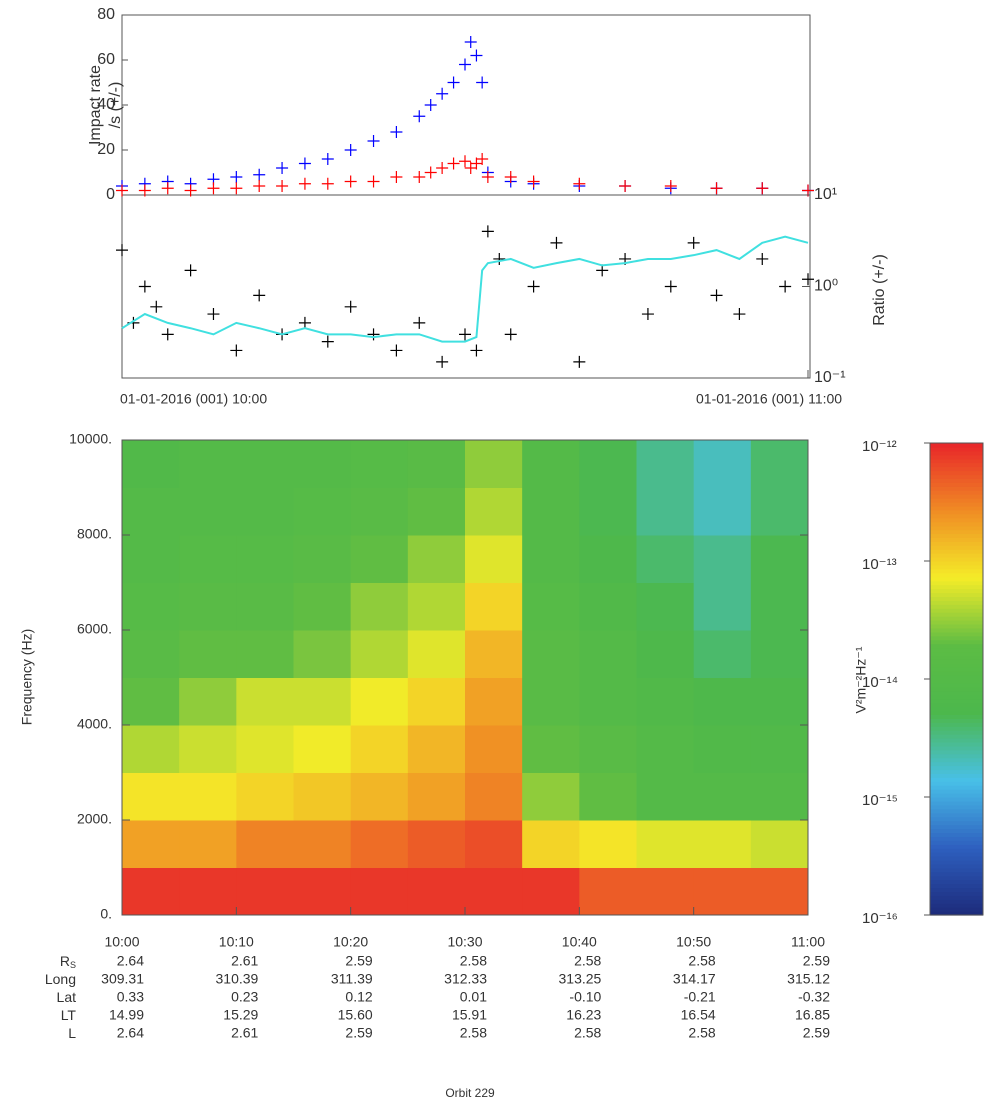 This screenshot has height=1104, width=985. I want to click on x-tick-label: 01-01-2016 (001) 10:00, so click(193, 399).